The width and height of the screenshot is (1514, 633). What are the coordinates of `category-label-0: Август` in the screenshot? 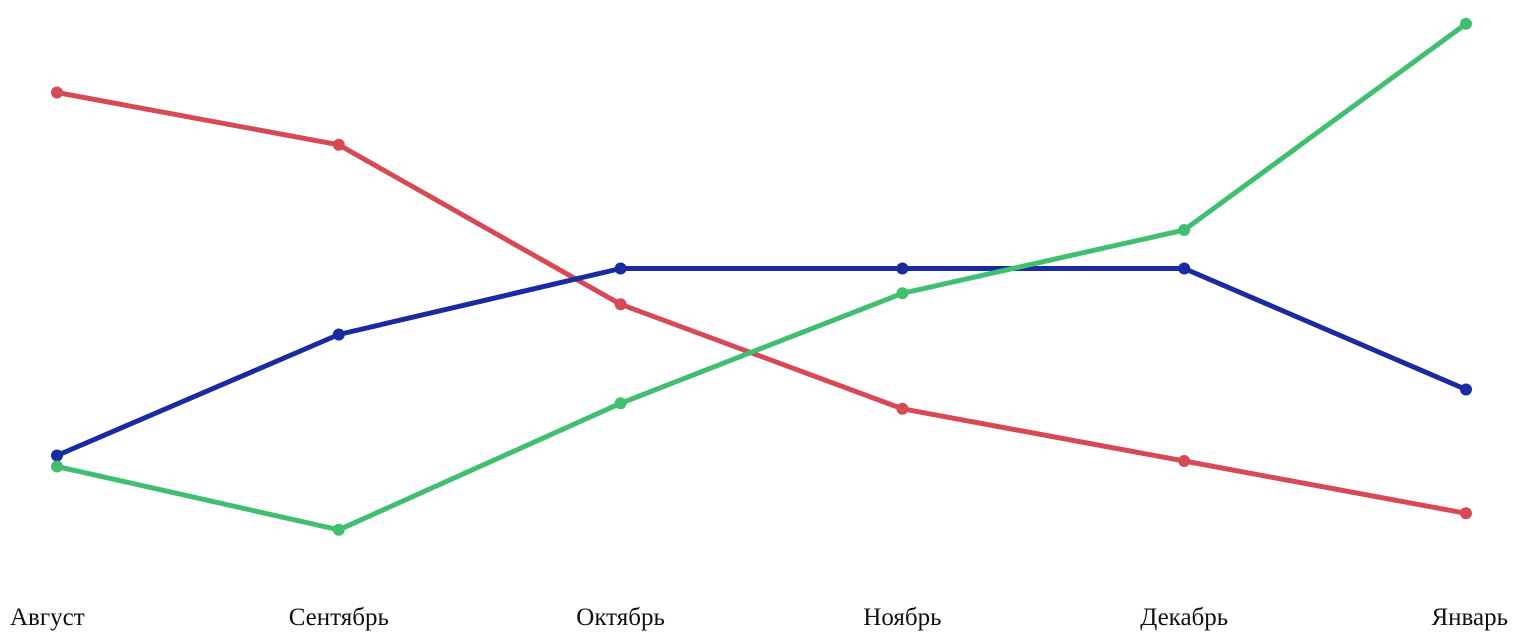 It's located at (47, 617).